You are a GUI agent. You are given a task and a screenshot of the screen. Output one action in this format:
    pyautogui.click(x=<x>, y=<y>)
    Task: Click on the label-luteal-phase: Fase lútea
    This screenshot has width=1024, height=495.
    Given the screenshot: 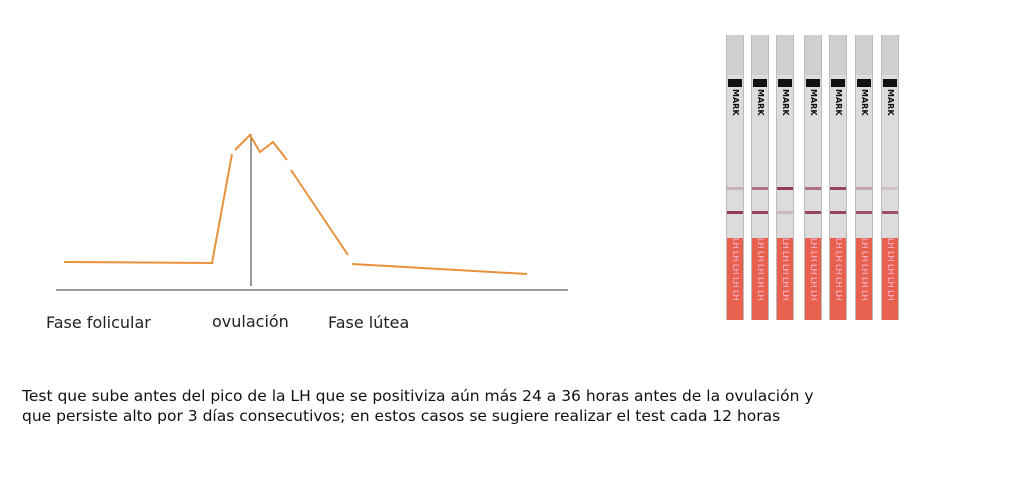 What is the action you would take?
    pyautogui.click(x=369, y=322)
    